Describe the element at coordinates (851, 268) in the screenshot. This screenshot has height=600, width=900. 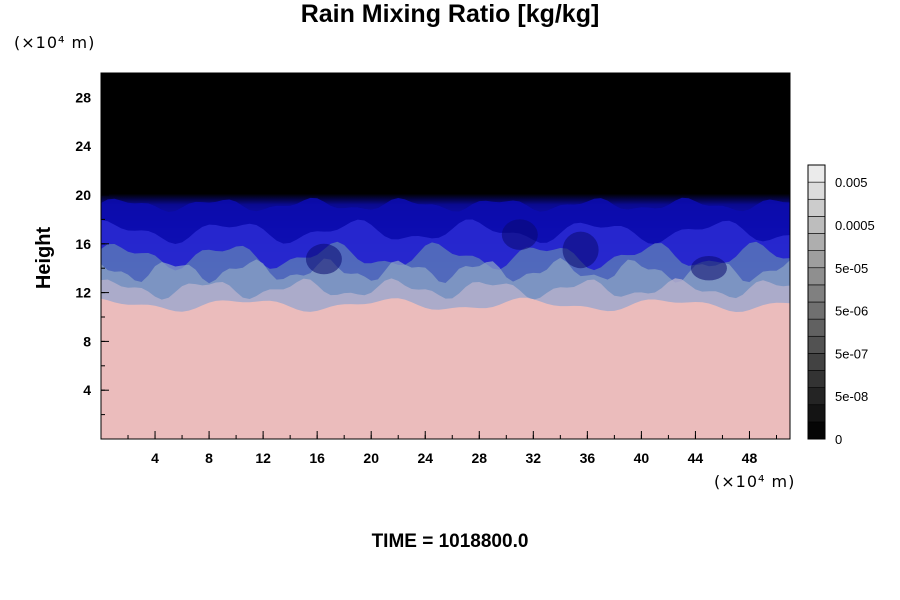
I see `colorbar-label: 5e-05` at that location.